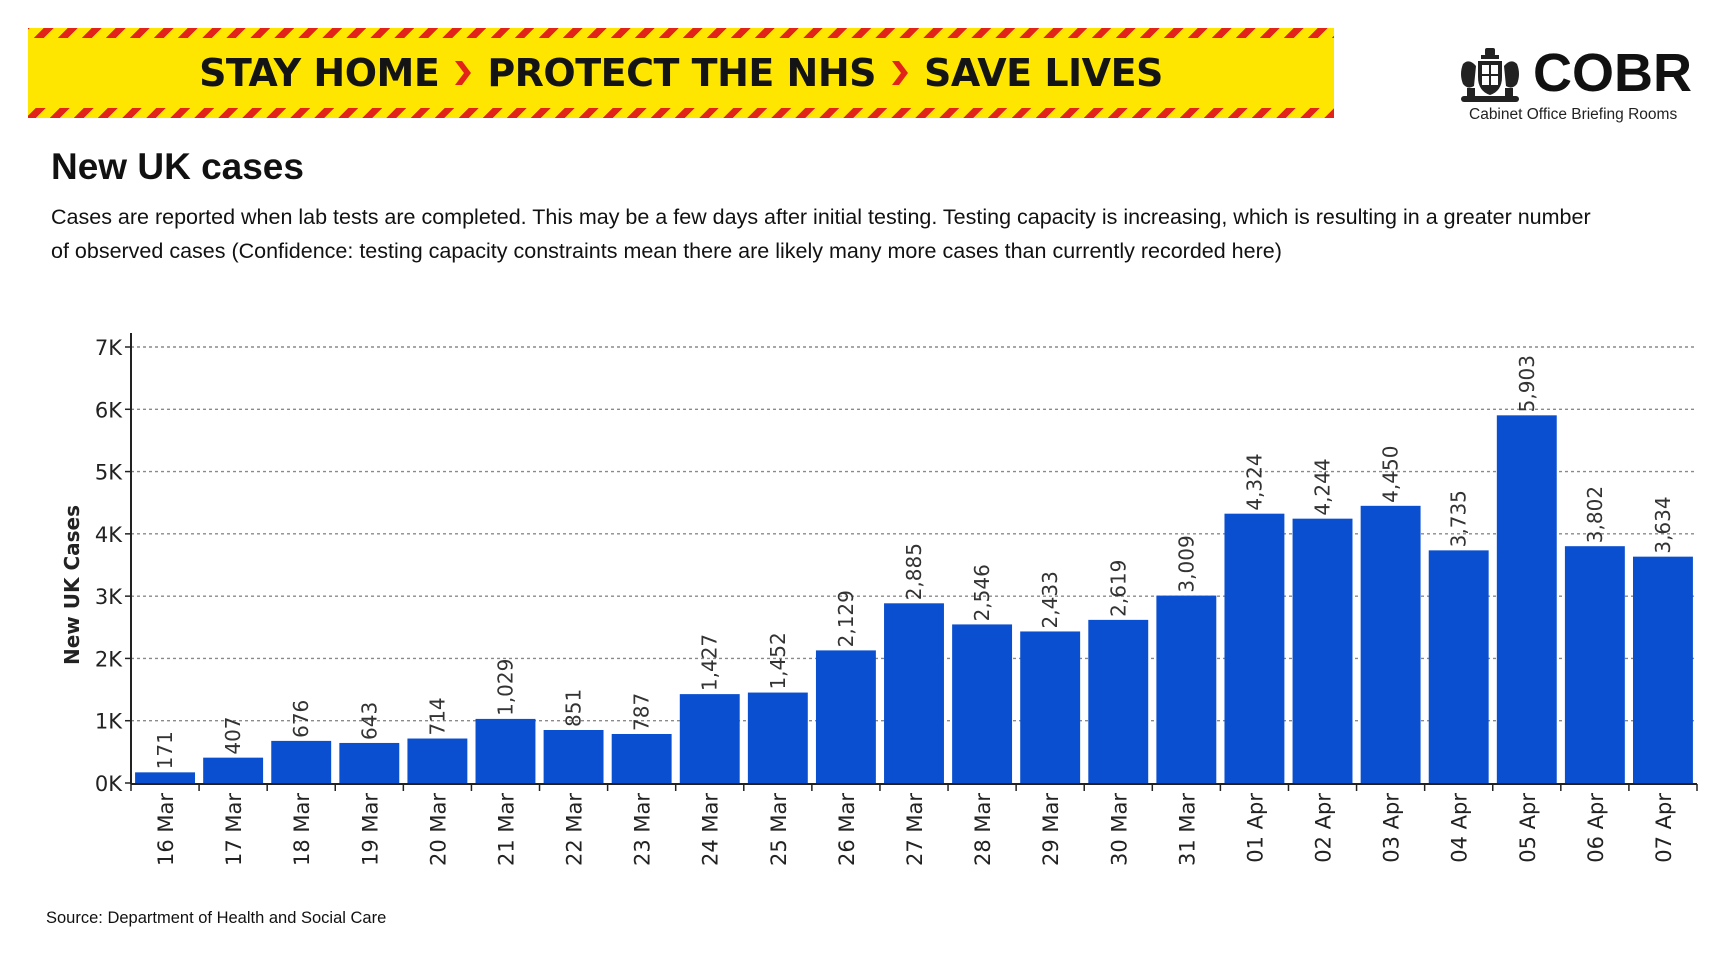 The image size is (1727, 970). I want to click on data-label: 3,009, so click(1186, 563).